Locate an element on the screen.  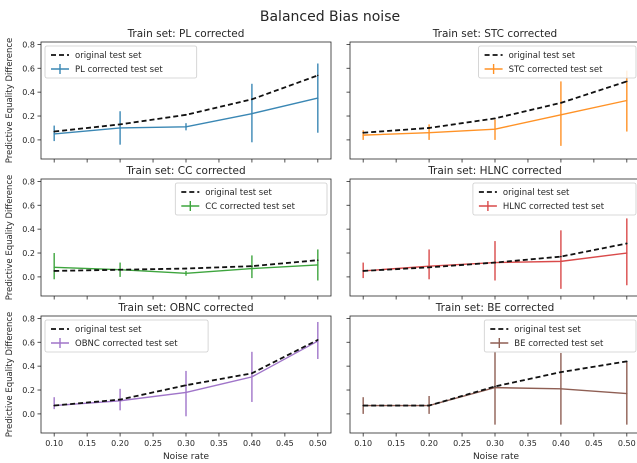
legend-label-obnc-corrected-test-set: OBNC corrected test set is located at coordinates (126, 344).